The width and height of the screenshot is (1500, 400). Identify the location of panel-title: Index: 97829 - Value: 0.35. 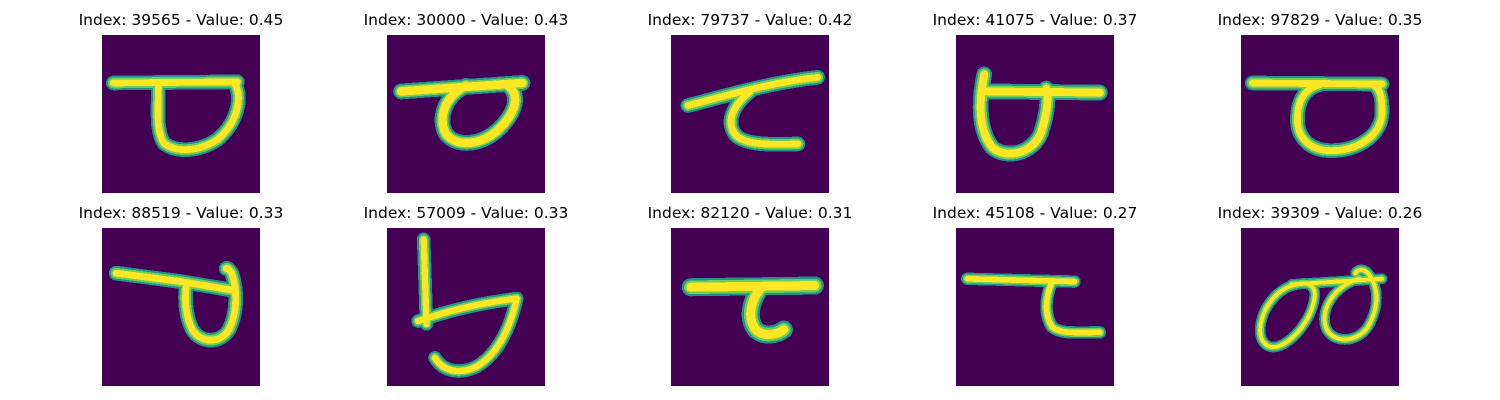
(1320, 20).